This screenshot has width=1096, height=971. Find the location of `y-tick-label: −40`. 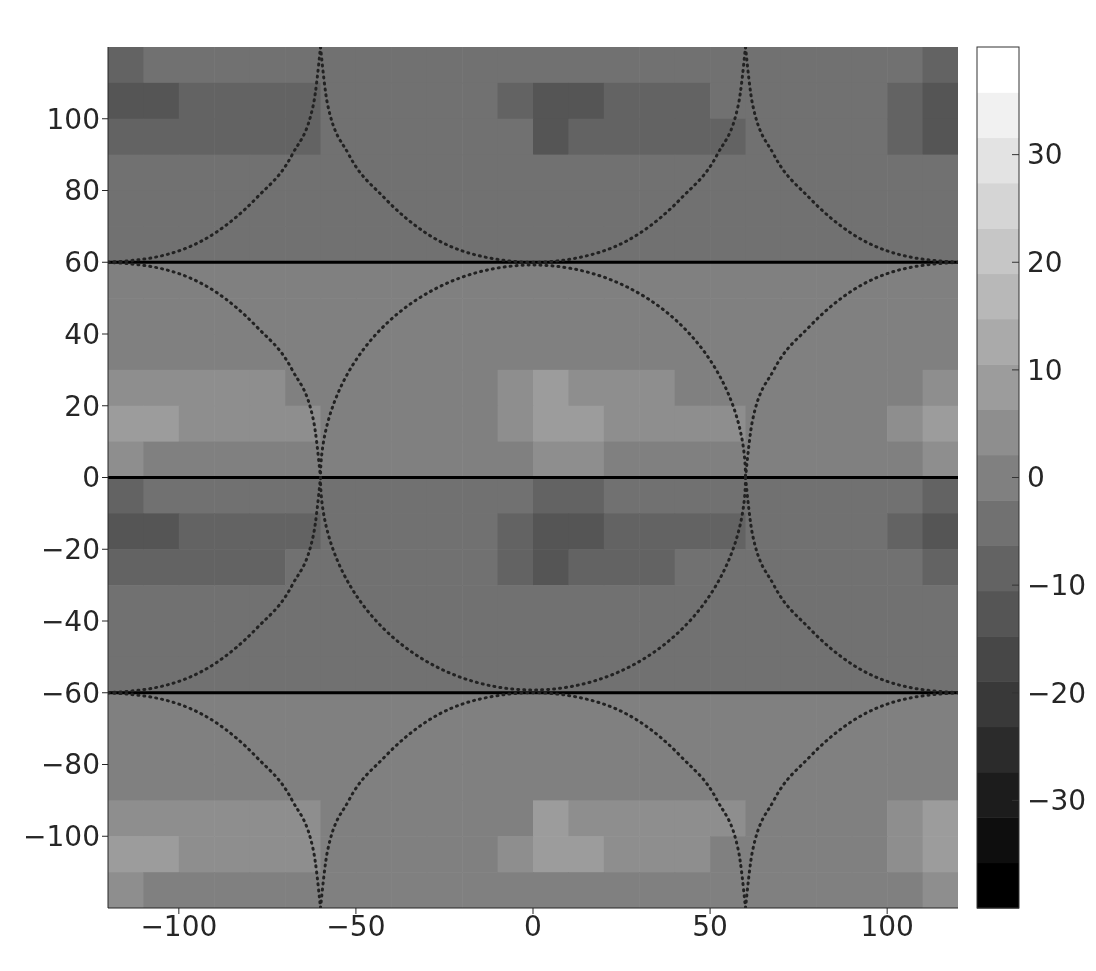

y-tick-label: −40 is located at coordinates (70, 621).